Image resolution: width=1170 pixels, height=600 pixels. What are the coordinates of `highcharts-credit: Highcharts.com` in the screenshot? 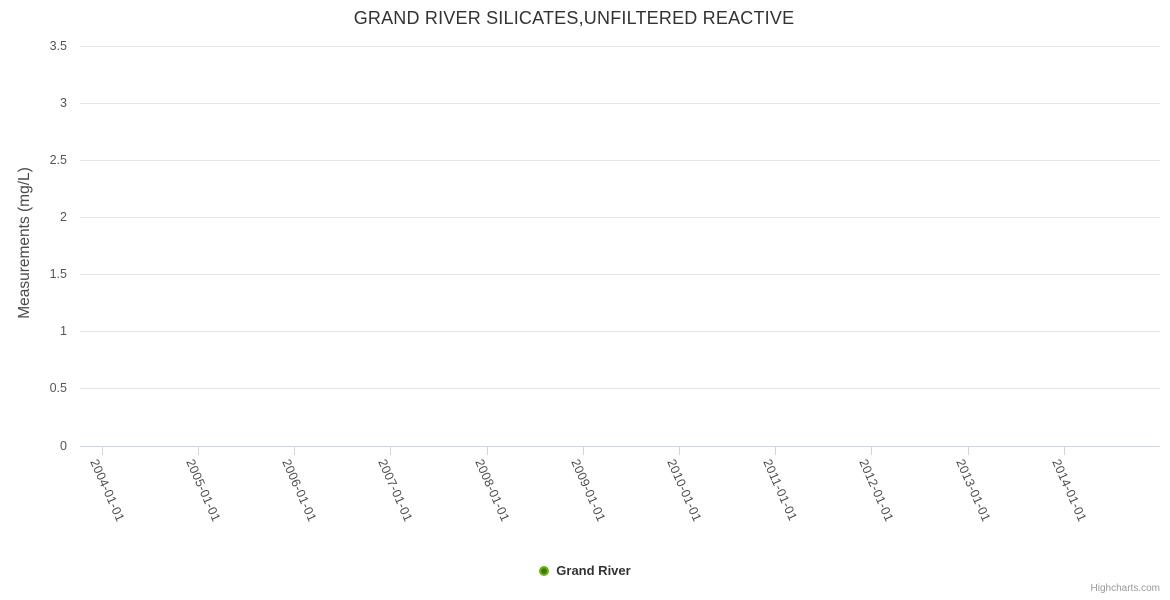 It's located at (1125, 588).